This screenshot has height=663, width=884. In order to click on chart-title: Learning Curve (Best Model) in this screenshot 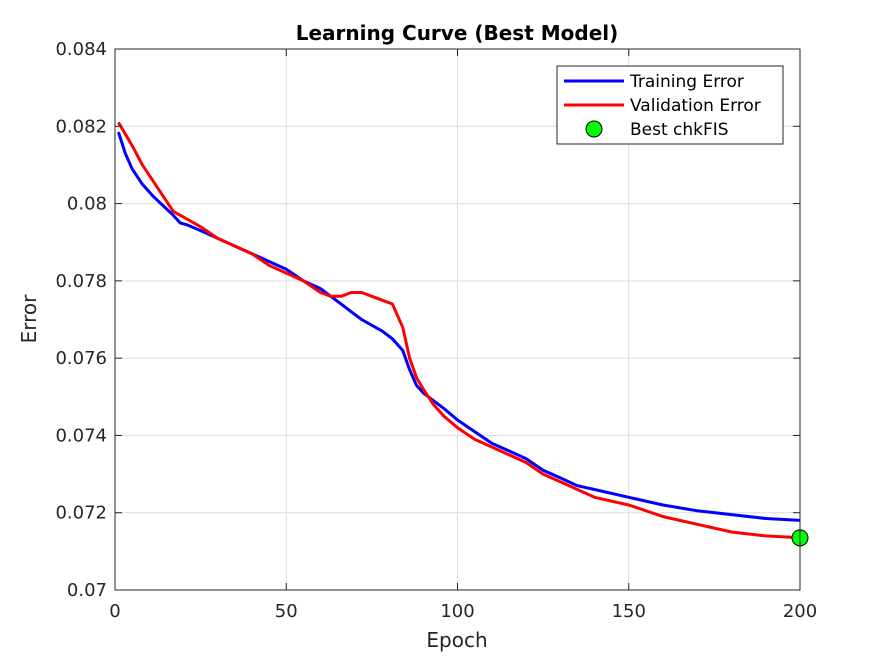, I will do `click(457, 33)`.